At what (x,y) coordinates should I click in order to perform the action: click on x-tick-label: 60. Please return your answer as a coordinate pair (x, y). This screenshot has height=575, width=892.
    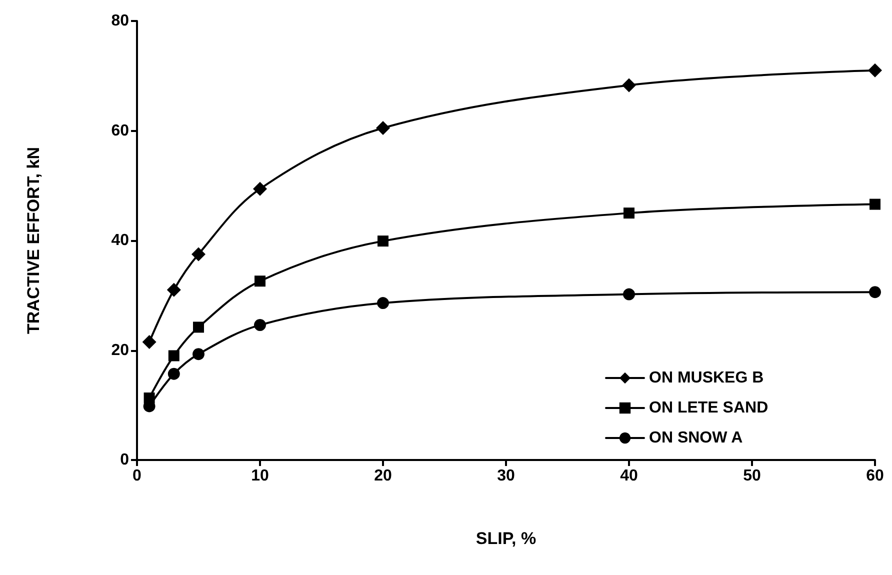
    Looking at the image, I should click on (875, 476).